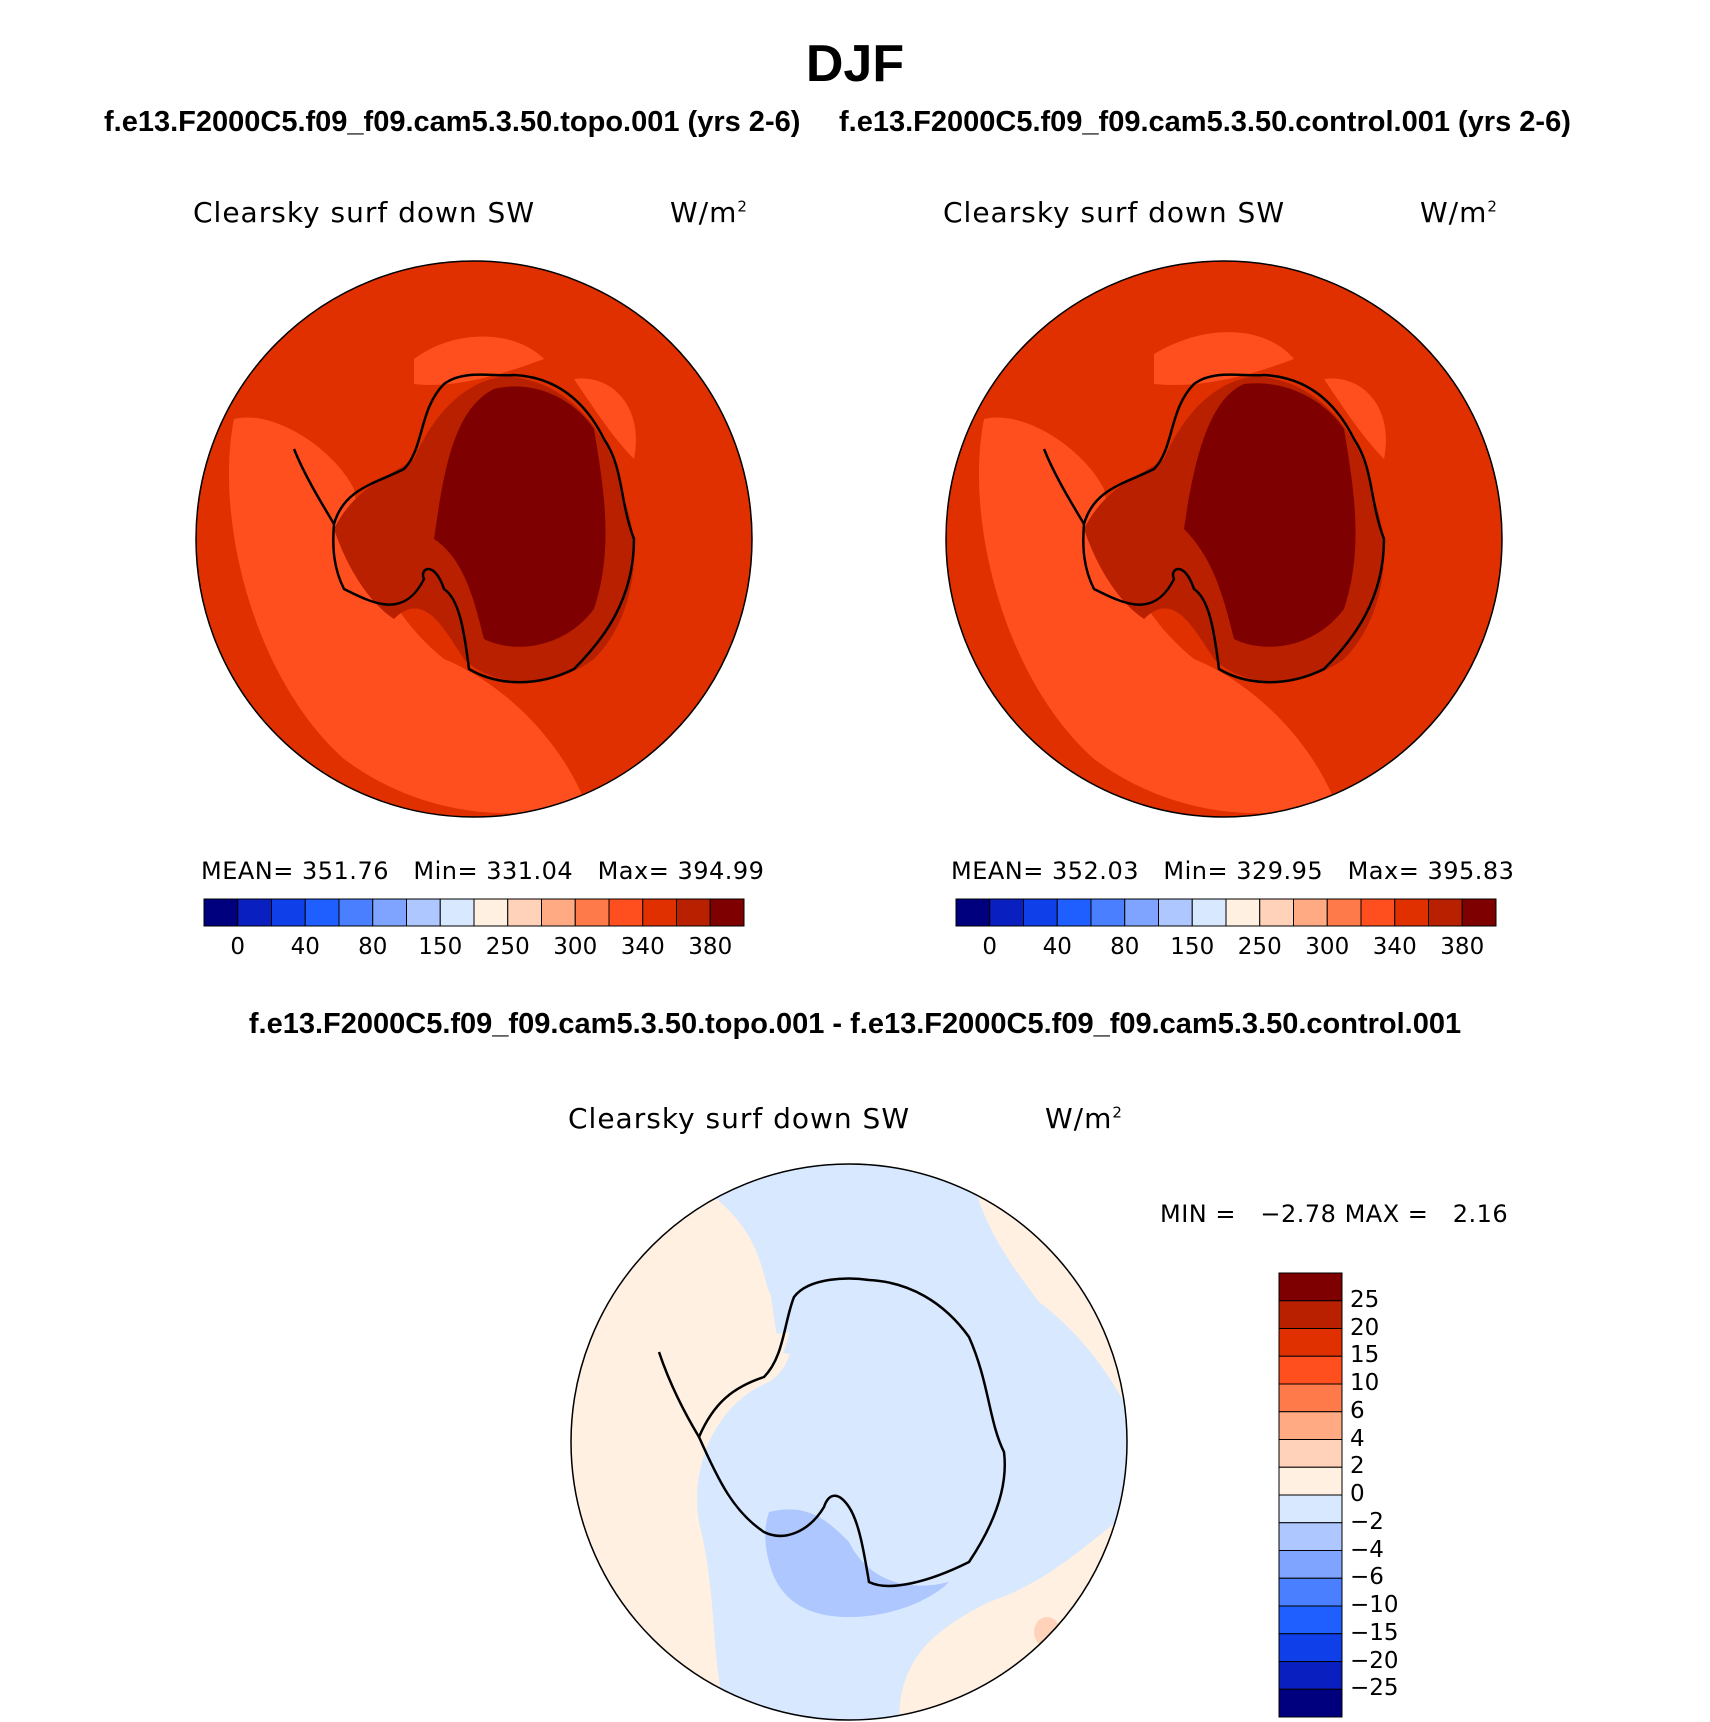 The height and width of the screenshot is (1722, 1710). What do you see at coordinates (1357, 1438) in the screenshot?
I see `colorbar-tick-label: 4` at bounding box center [1357, 1438].